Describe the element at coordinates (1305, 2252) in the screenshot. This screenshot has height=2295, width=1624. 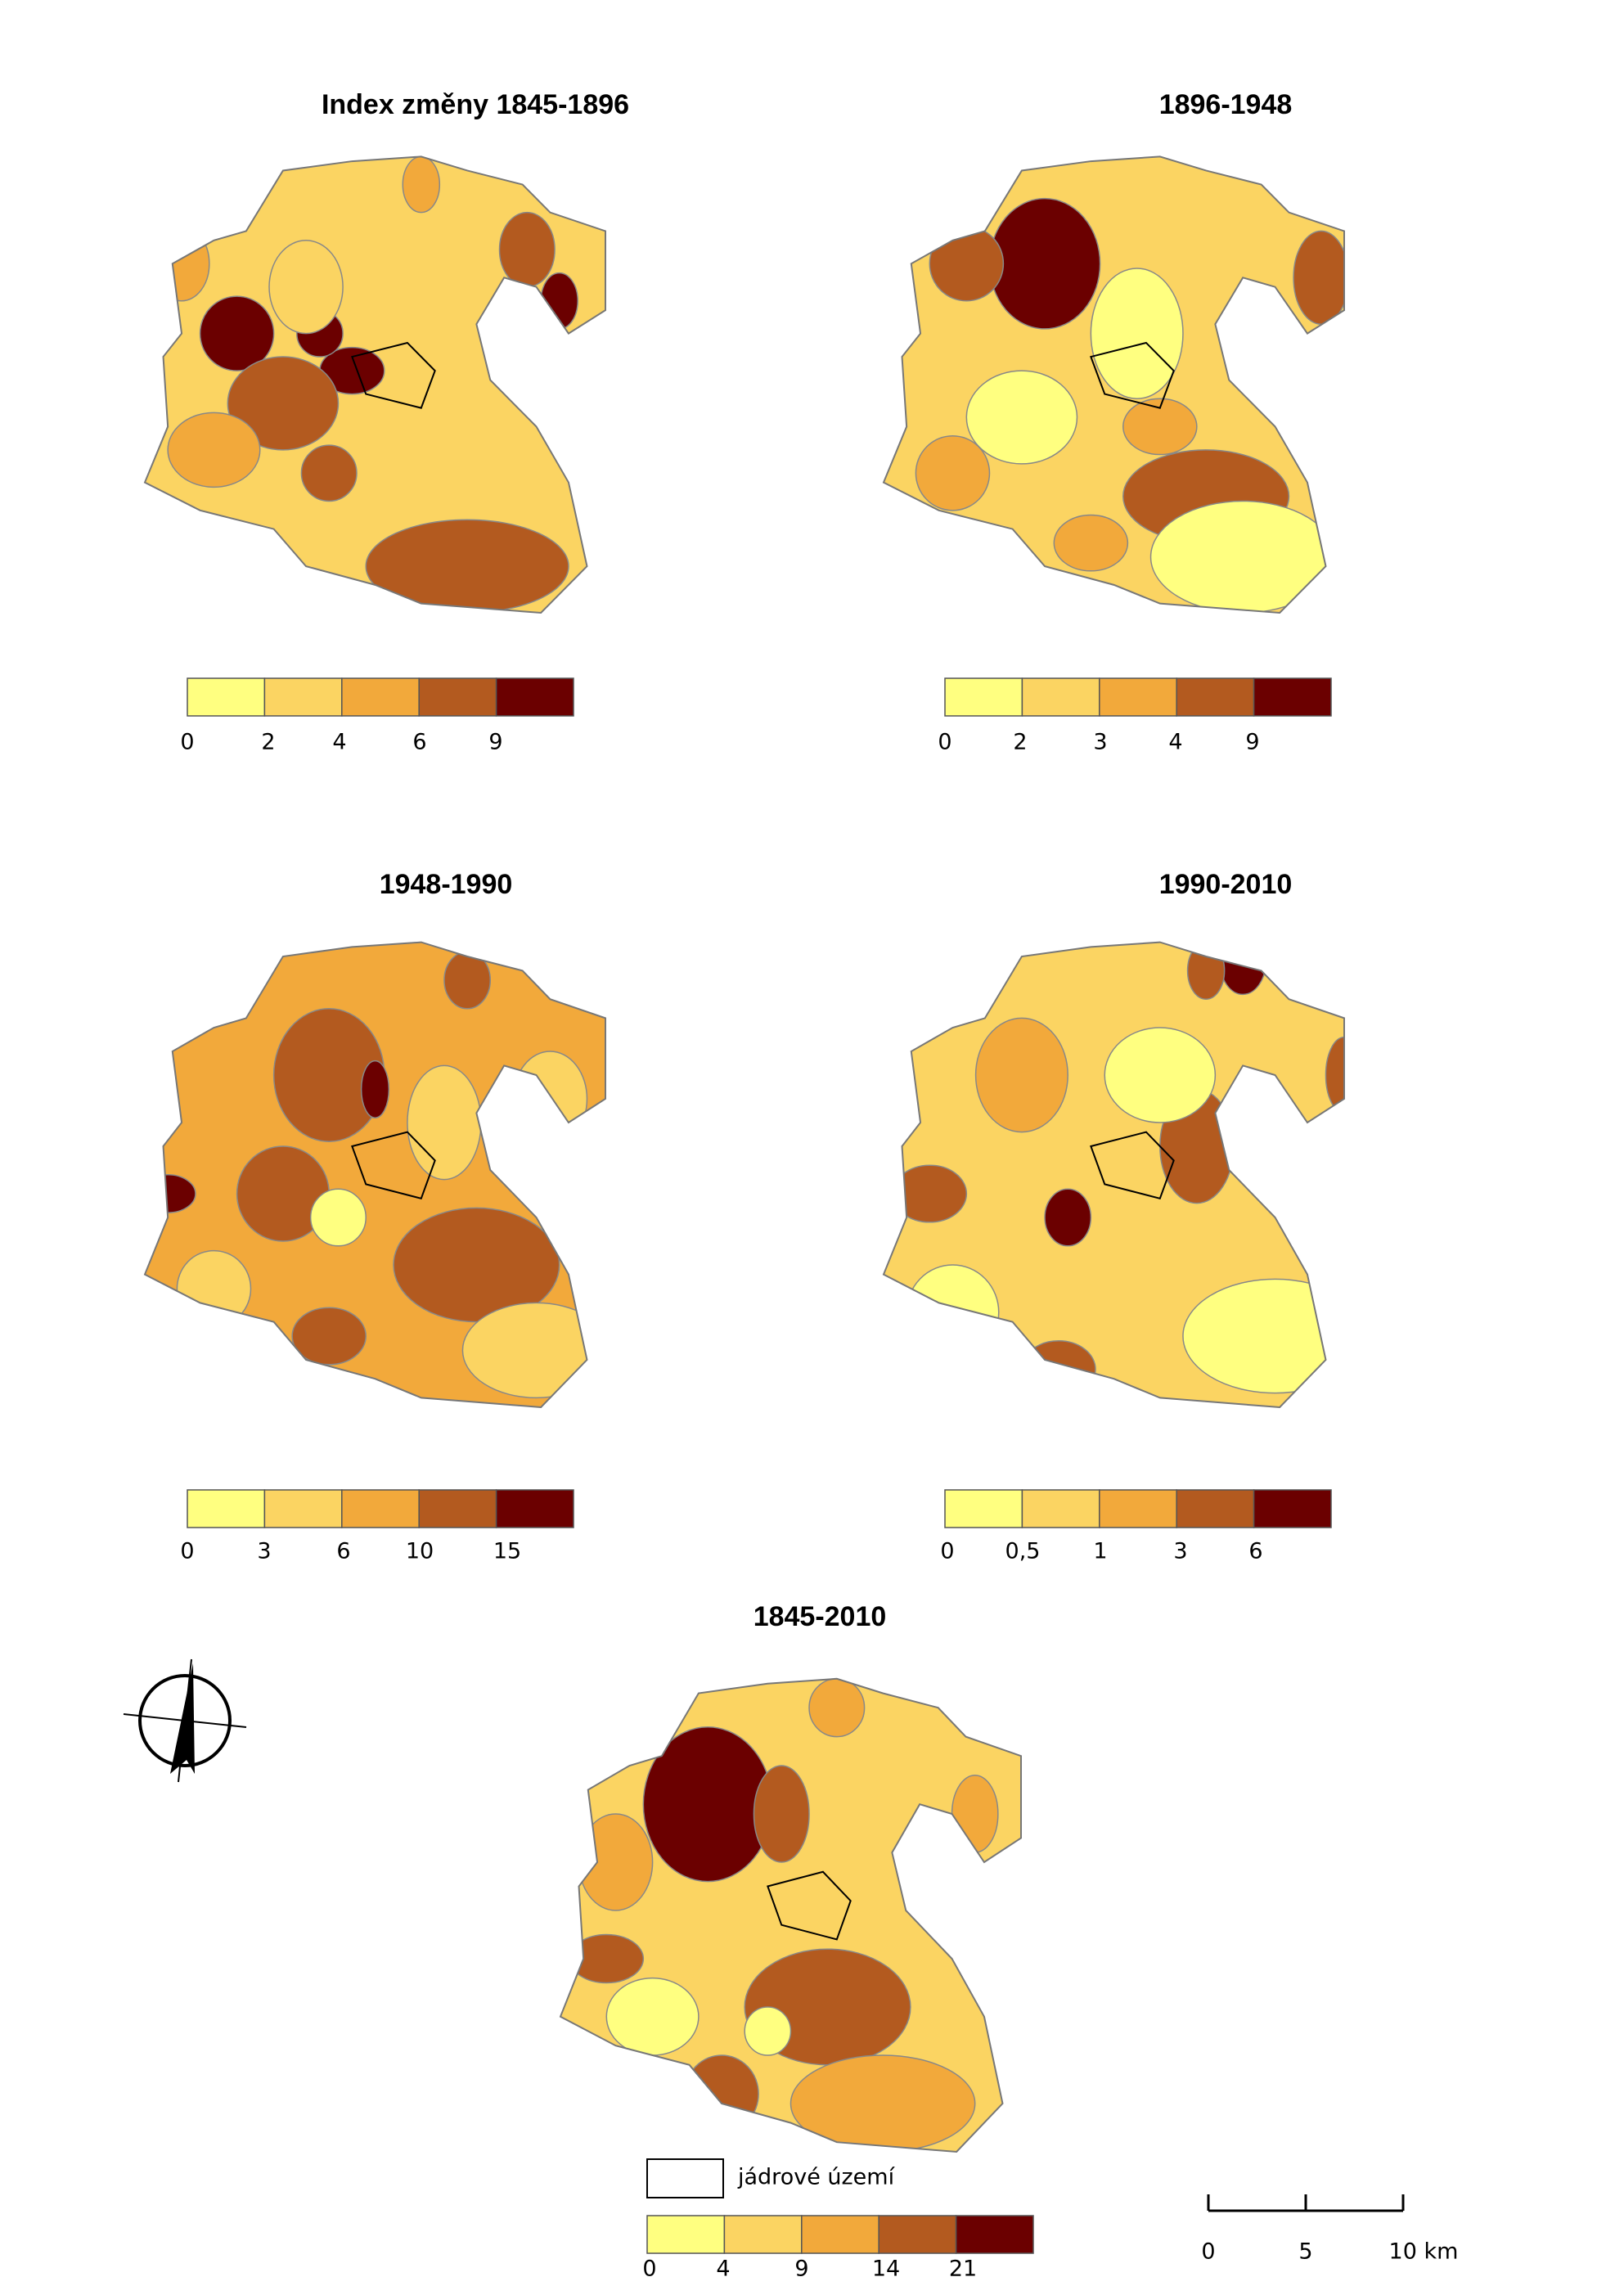
I see `scale-label: 5` at that location.